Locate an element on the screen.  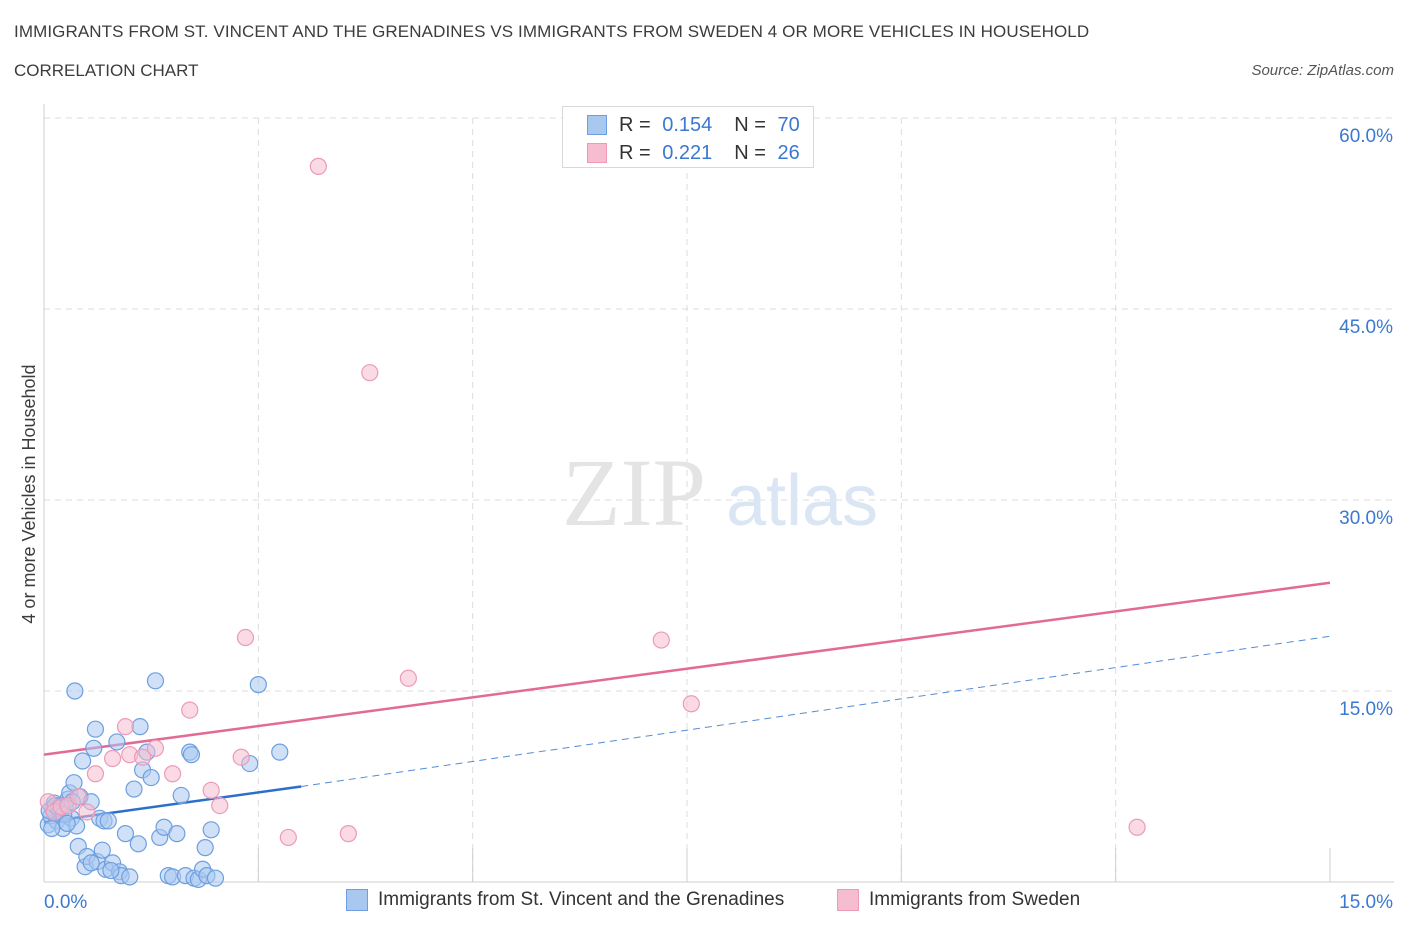
y-tick-label: 60.0% is located at coordinates (1366, 136).